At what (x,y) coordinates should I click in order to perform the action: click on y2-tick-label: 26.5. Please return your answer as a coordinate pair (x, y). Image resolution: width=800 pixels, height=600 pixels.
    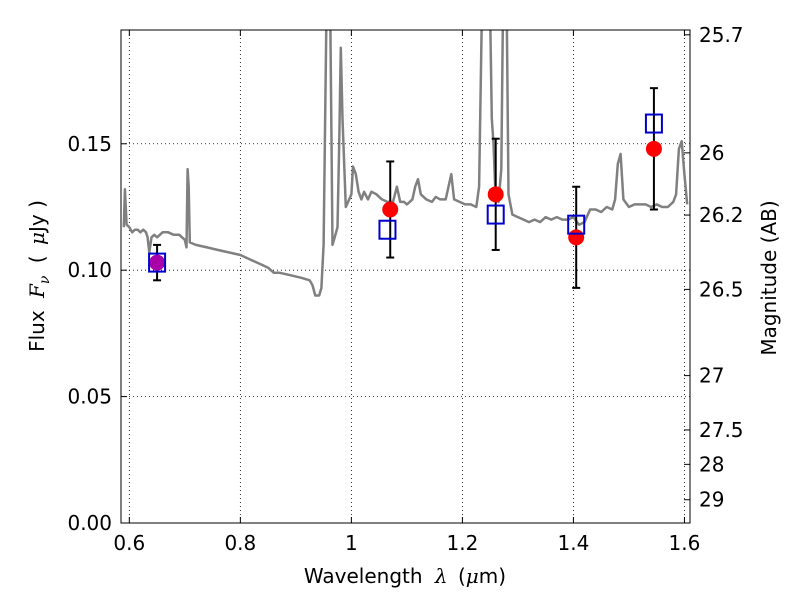
    Looking at the image, I should click on (721, 289).